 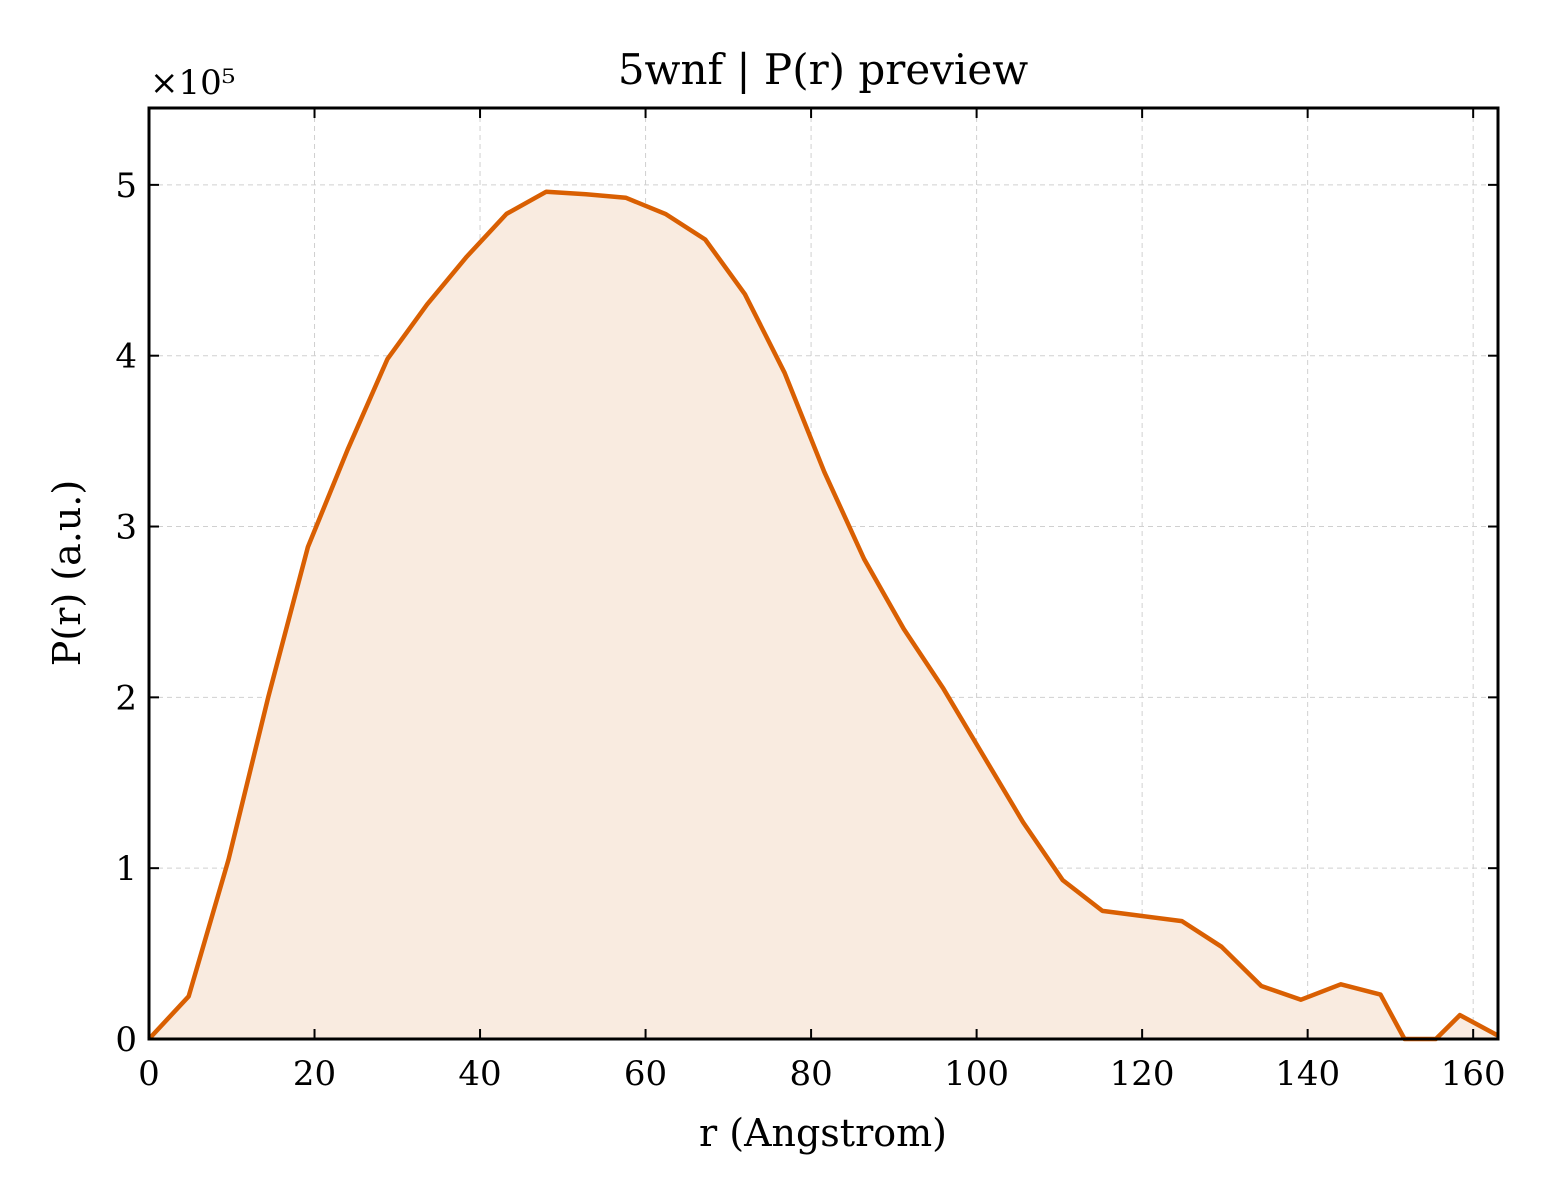 What do you see at coordinates (823, 69) in the screenshot?
I see `chart-title: 5wnf | P(r) preview` at bounding box center [823, 69].